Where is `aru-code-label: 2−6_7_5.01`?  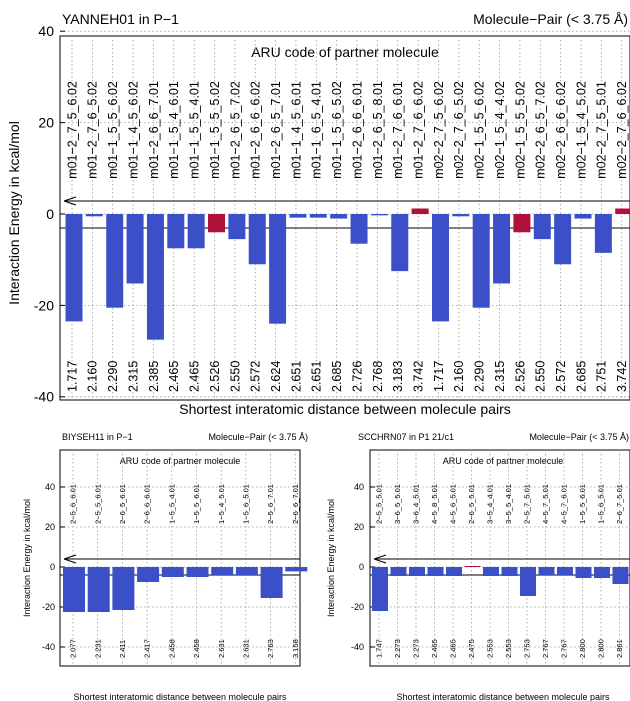 aru-code-label: 2−6_7_5.01 is located at coordinates (619, 504).